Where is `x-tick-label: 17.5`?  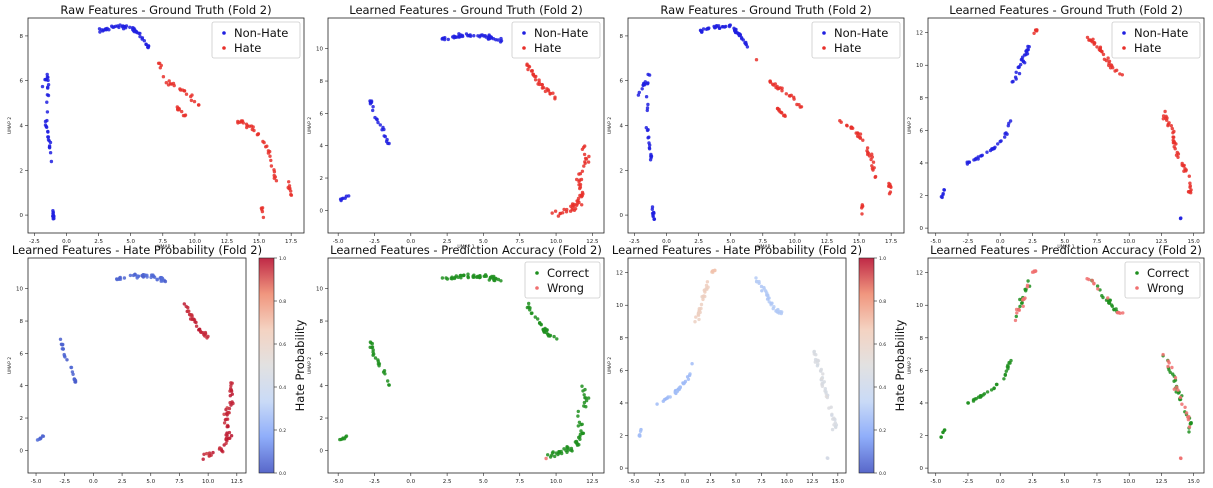 x-tick-label: 17.5 is located at coordinates (891, 242).